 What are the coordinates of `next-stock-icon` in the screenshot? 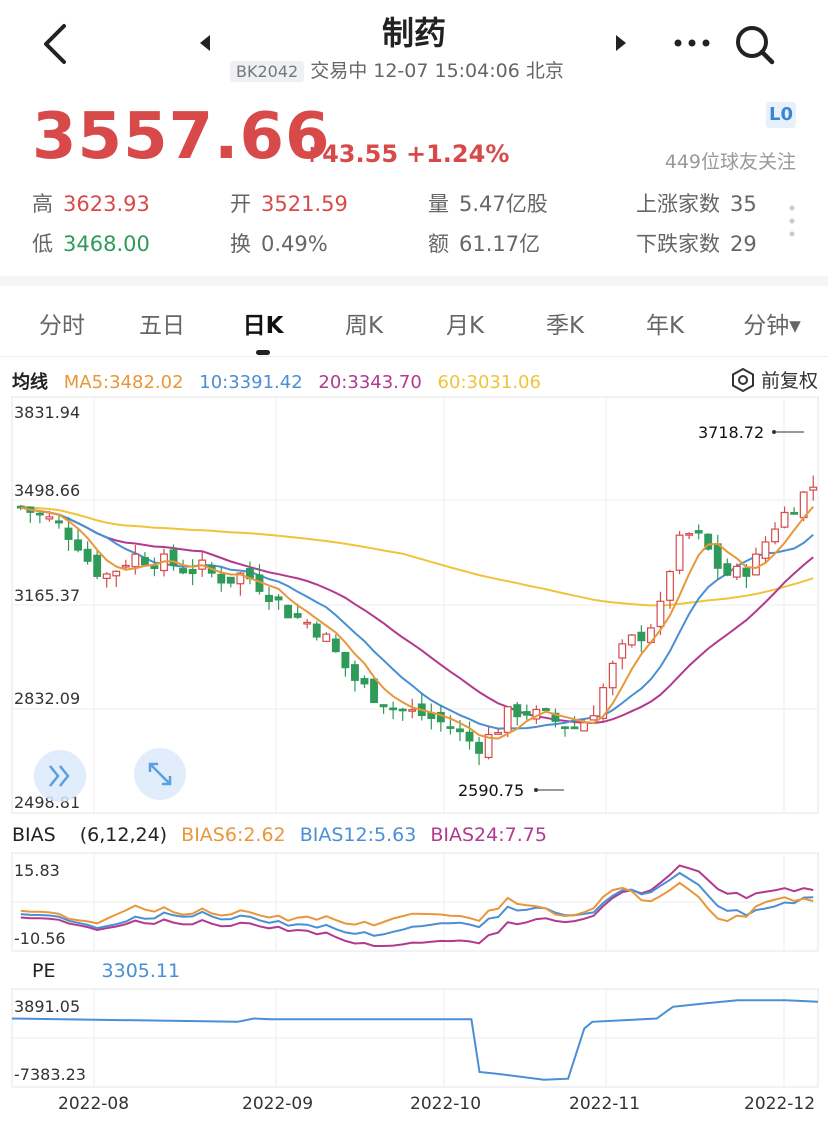 It's located at (621, 43).